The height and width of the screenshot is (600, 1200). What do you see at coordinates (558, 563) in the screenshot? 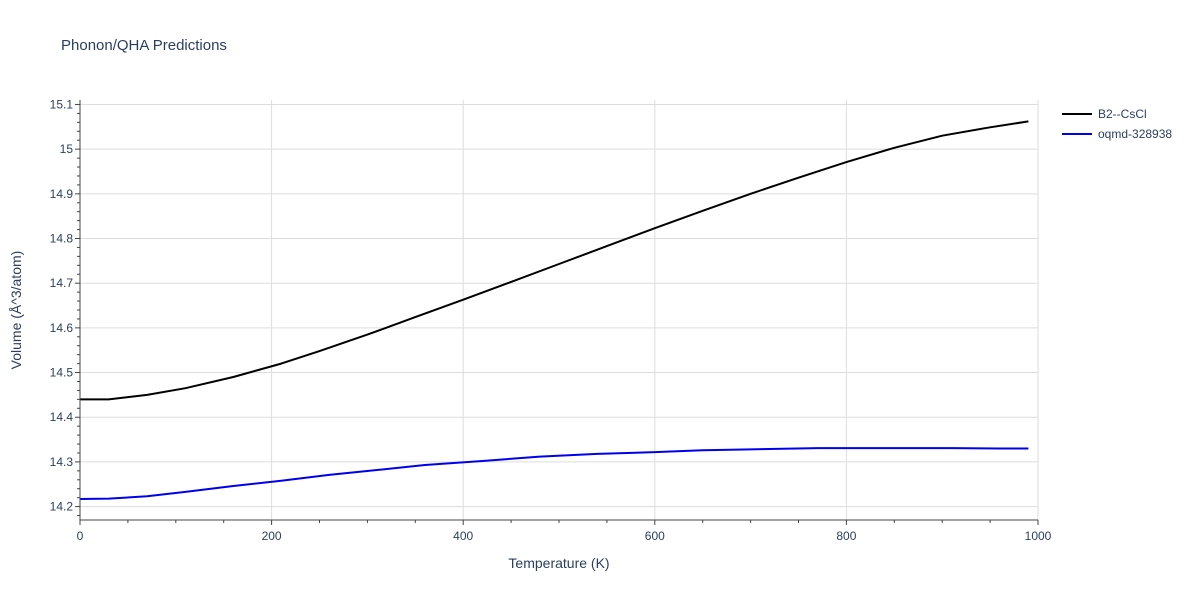
I see `x-axis-title: Temperature (K)` at bounding box center [558, 563].